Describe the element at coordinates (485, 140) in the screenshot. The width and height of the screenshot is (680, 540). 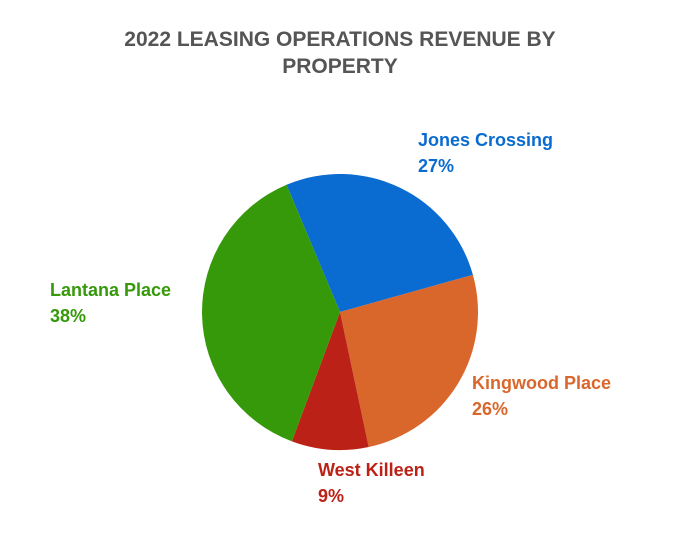
I see `slice-label: Jones Crossing` at that location.